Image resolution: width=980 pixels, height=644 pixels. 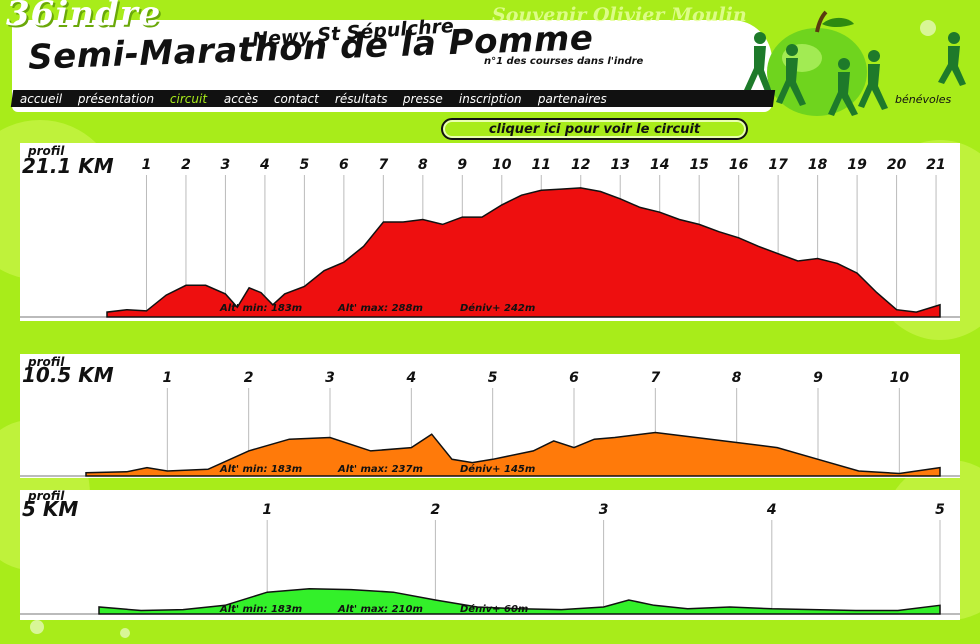 I want to click on stat-alt-max: Alt' max: 237m, so click(x=380, y=469).